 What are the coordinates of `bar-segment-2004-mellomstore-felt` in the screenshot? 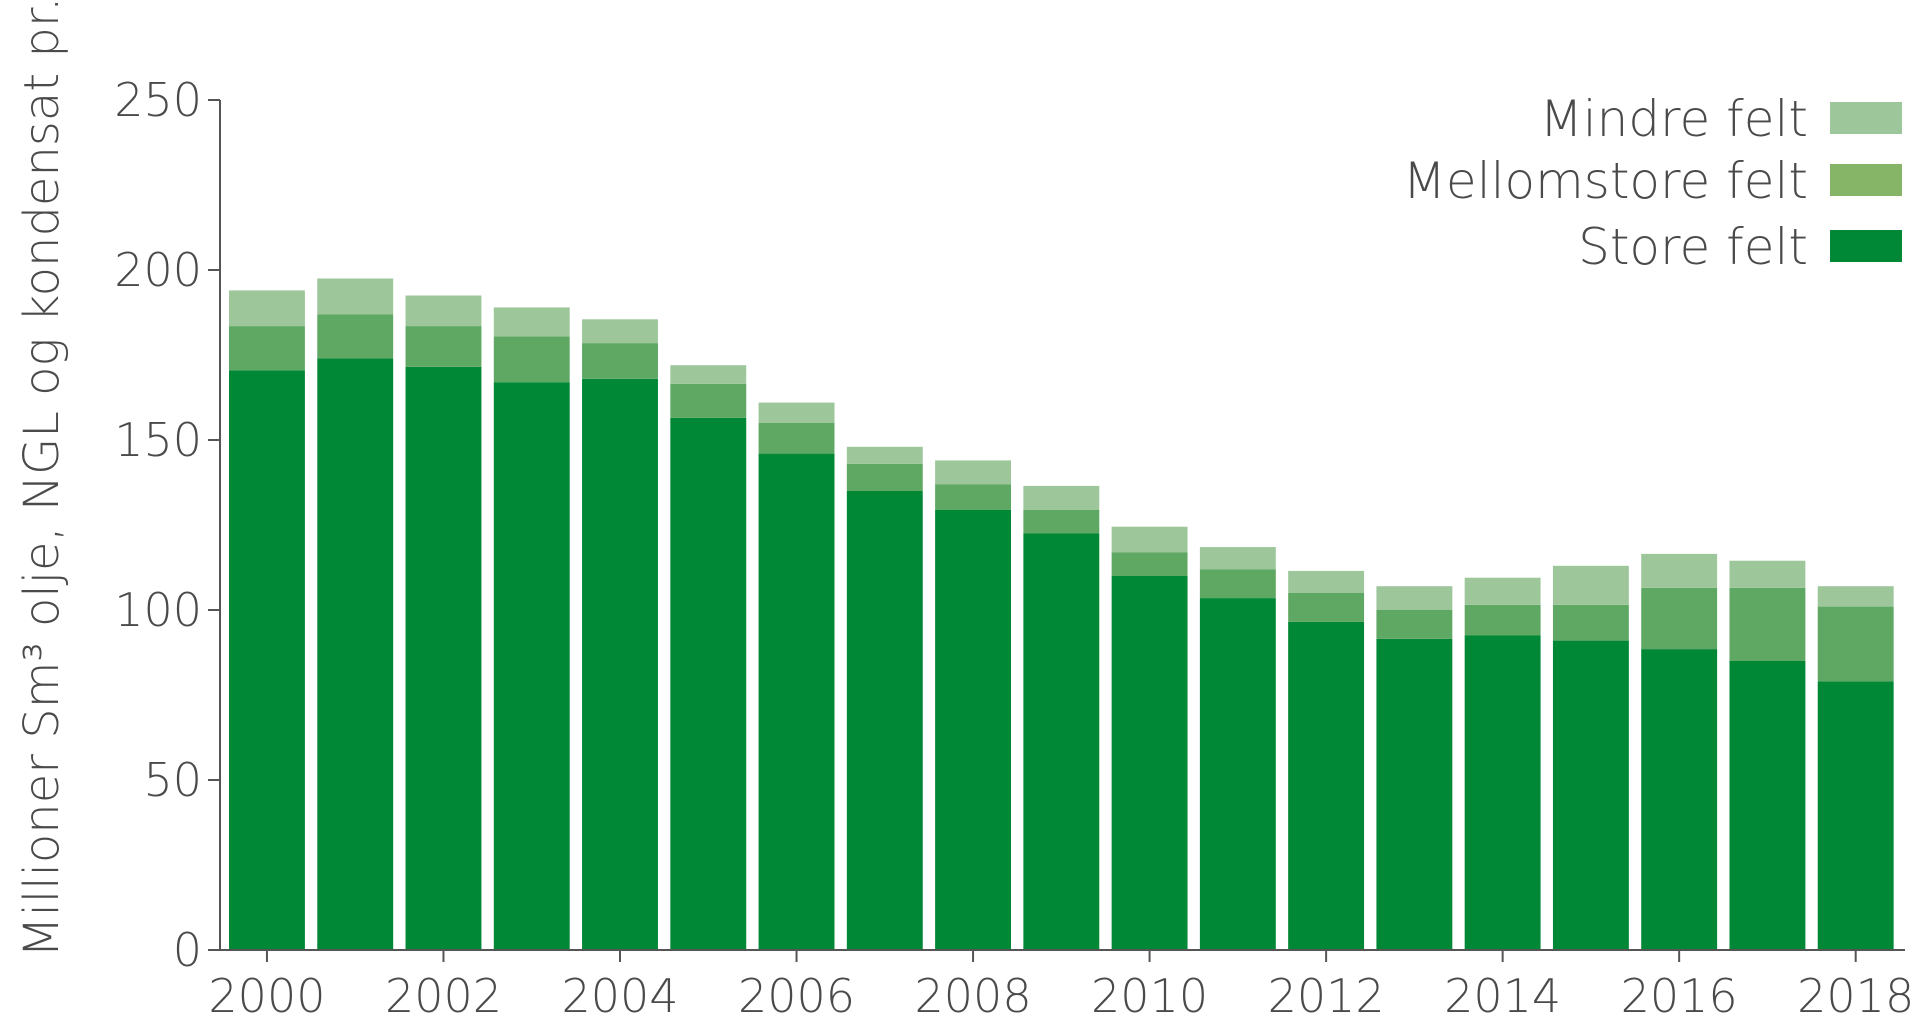 It's located at (620, 361).